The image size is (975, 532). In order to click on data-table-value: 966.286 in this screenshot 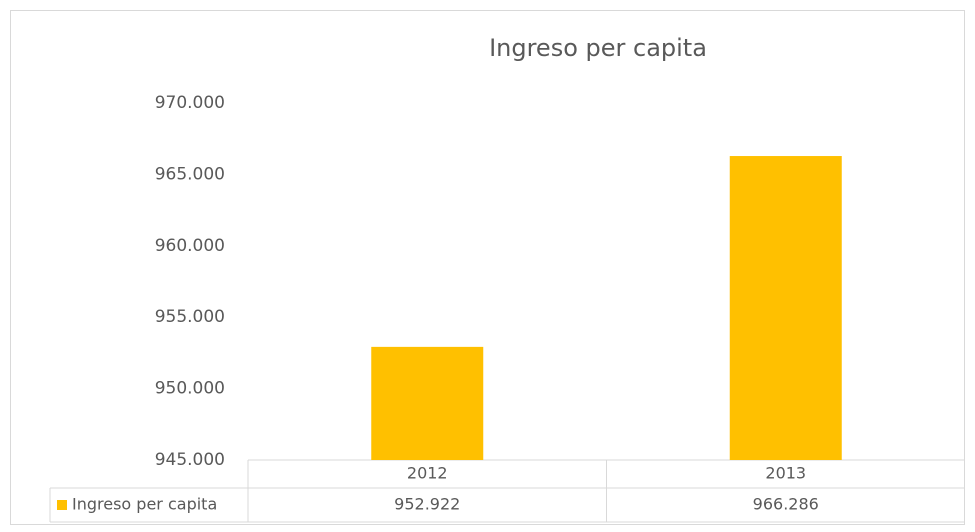, I will do `click(786, 504)`.